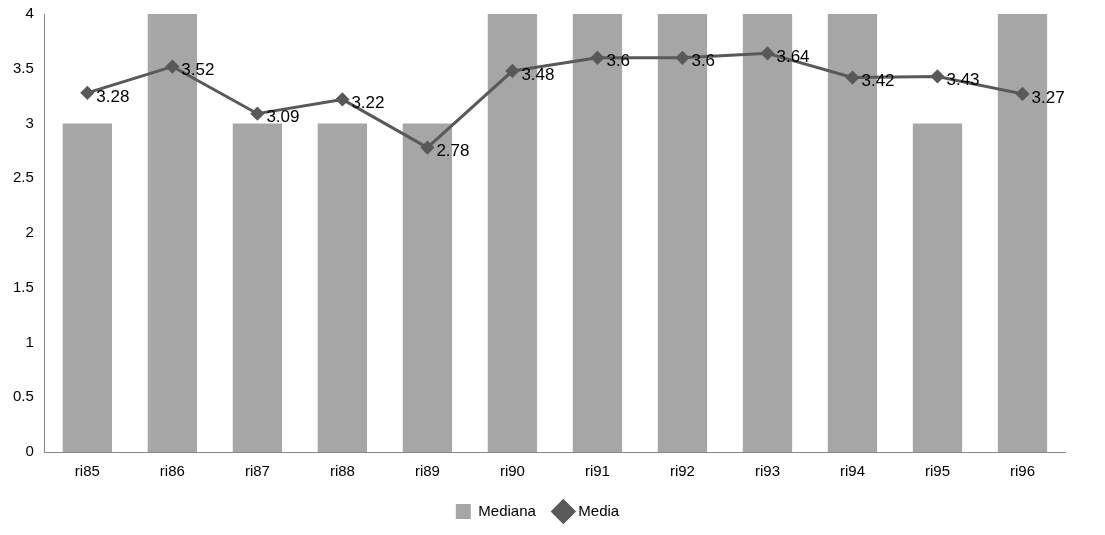 The width and height of the screenshot is (1105, 535). What do you see at coordinates (507, 510) in the screenshot?
I see `legend-label: Mediana` at bounding box center [507, 510].